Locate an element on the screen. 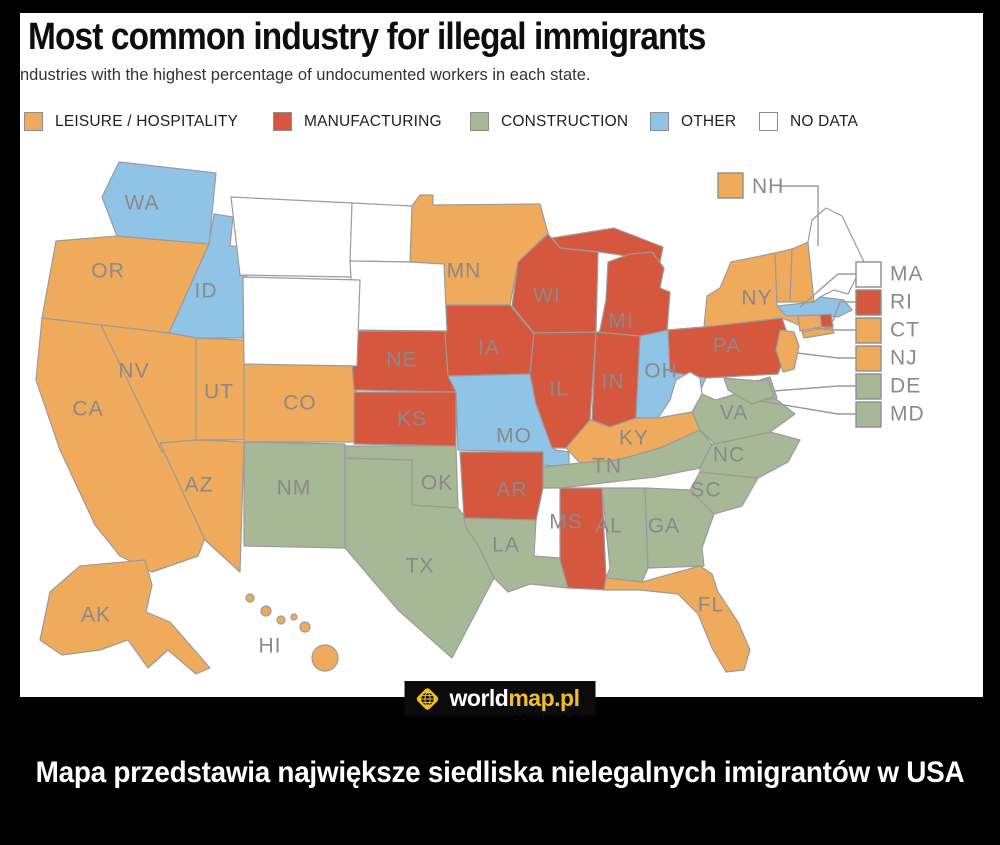 This screenshot has height=845, width=1000. state-label-NY: NY is located at coordinates (756, 298).